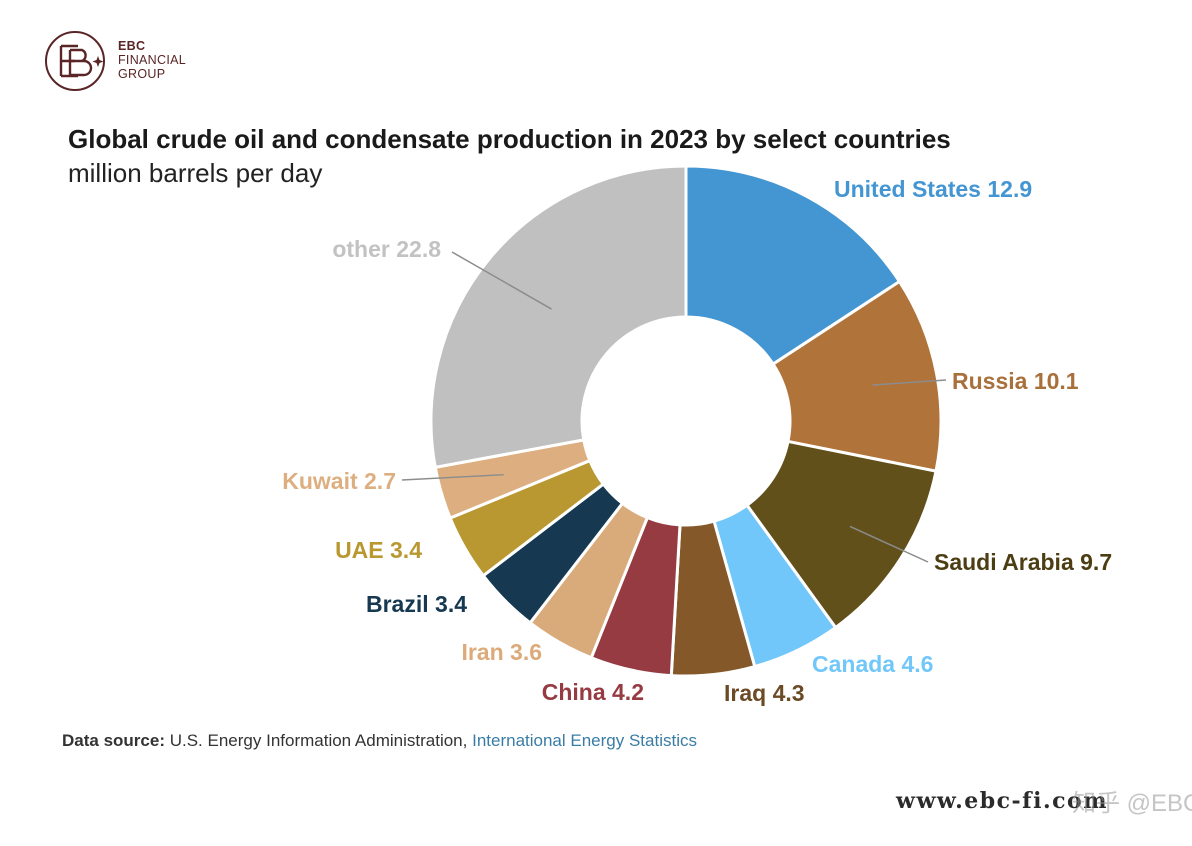  Describe the element at coordinates (593, 692) in the screenshot. I see `label-china: China 4.2` at that location.